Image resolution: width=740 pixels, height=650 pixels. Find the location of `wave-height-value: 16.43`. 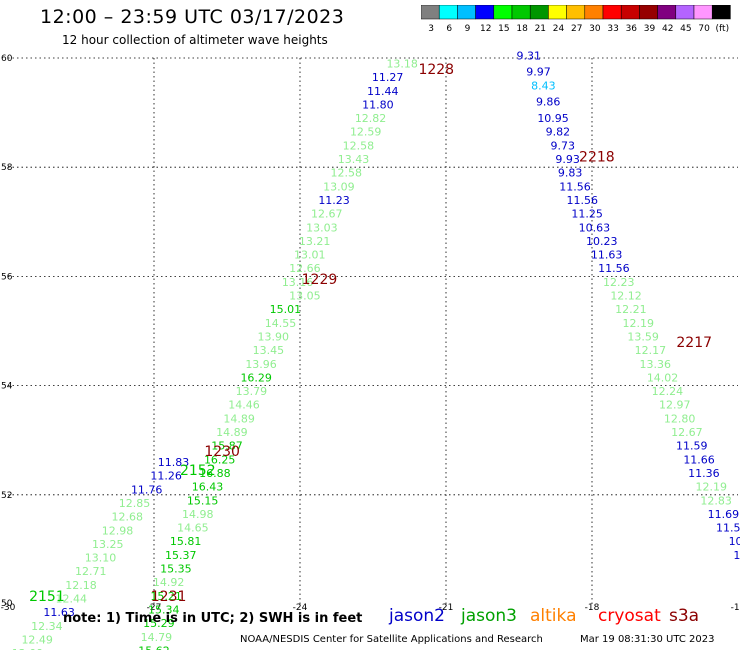

wave-height-value: 16.43 is located at coordinates (208, 487).